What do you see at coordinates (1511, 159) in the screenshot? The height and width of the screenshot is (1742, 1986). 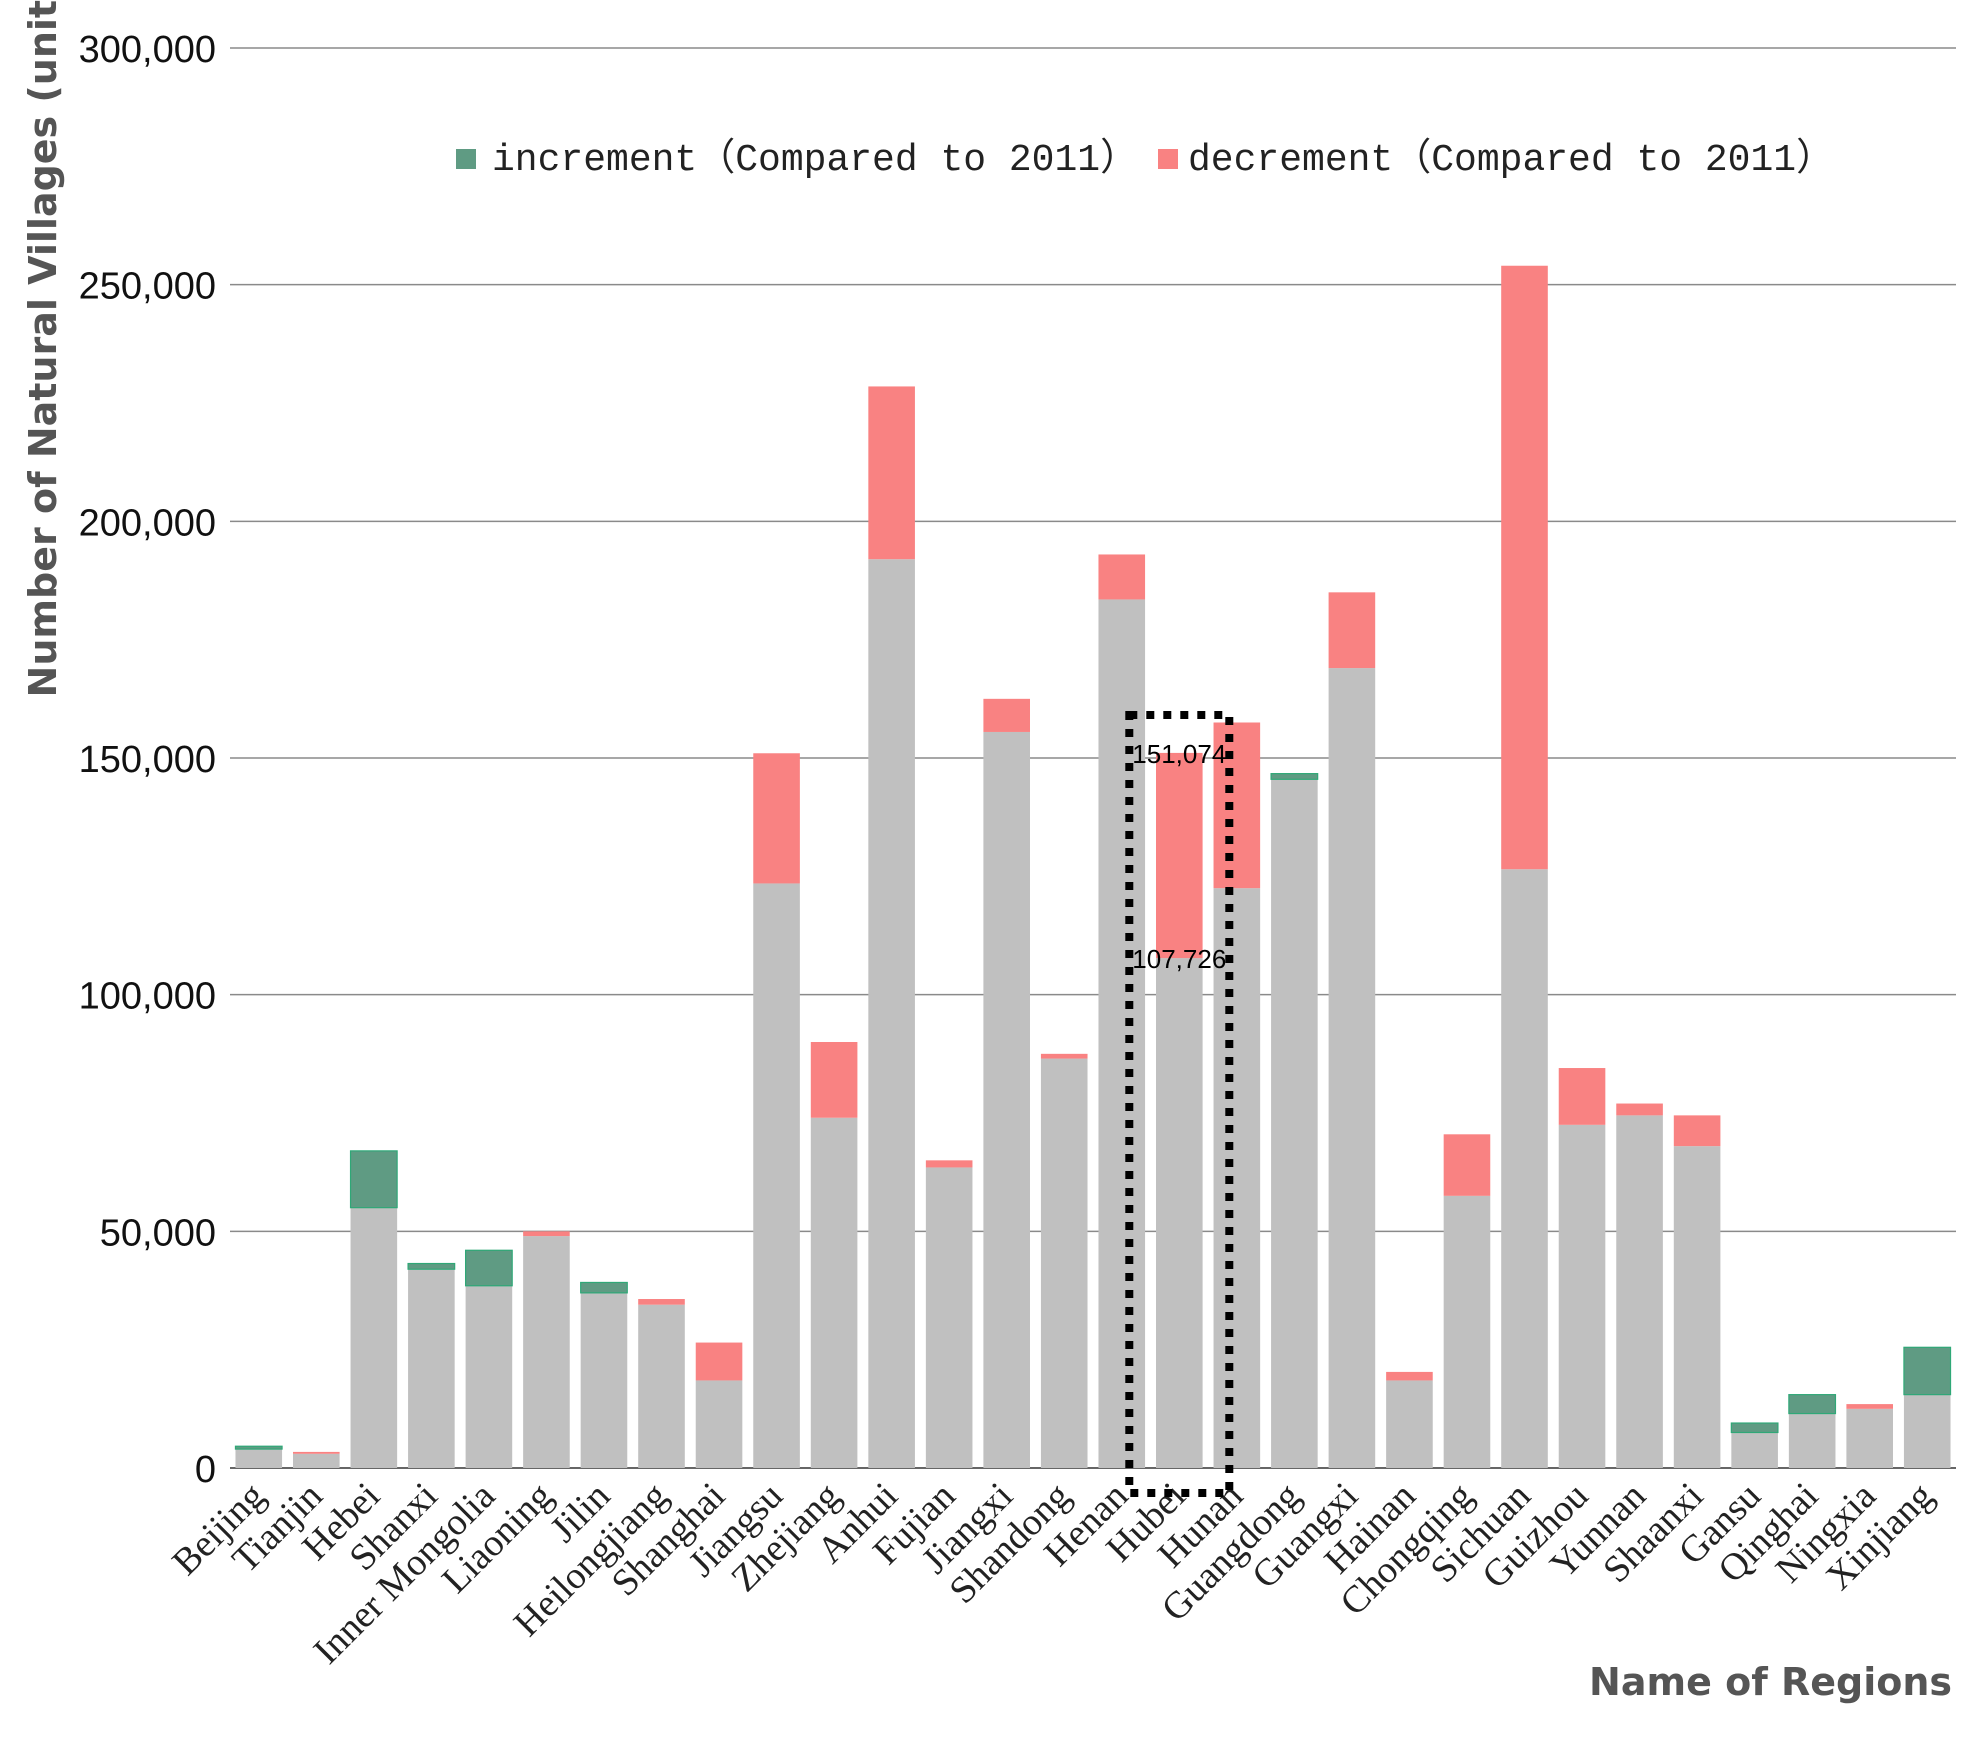 I see `legend-label-decrement: decrement（Compared to 2011）` at bounding box center [1511, 159].